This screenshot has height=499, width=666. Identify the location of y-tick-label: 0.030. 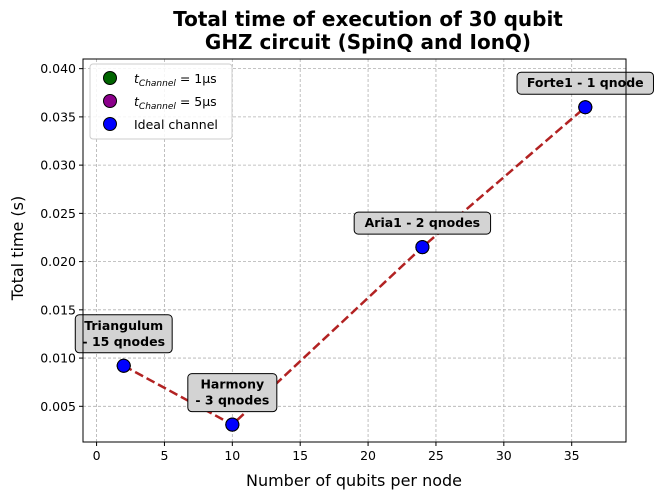
(58, 165).